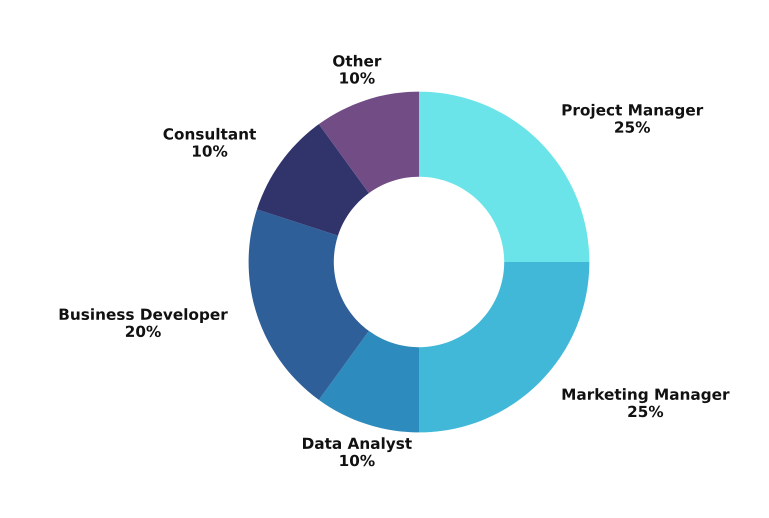 The height and width of the screenshot is (518, 769). Describe the element at coordinates (633, 111) in the screenshot. I see `slice-label: Project Manager` at that location.